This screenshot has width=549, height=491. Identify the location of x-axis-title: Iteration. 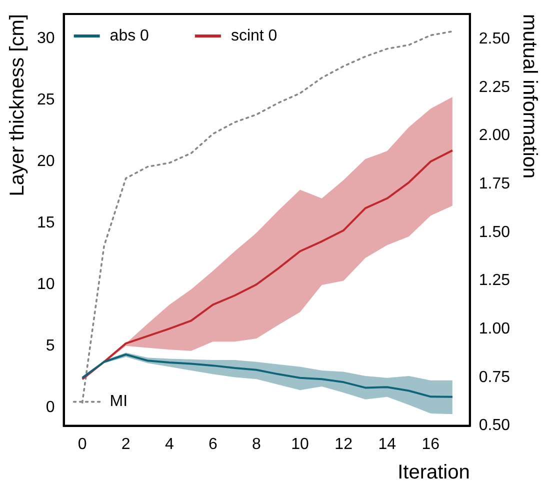
(434, 473).